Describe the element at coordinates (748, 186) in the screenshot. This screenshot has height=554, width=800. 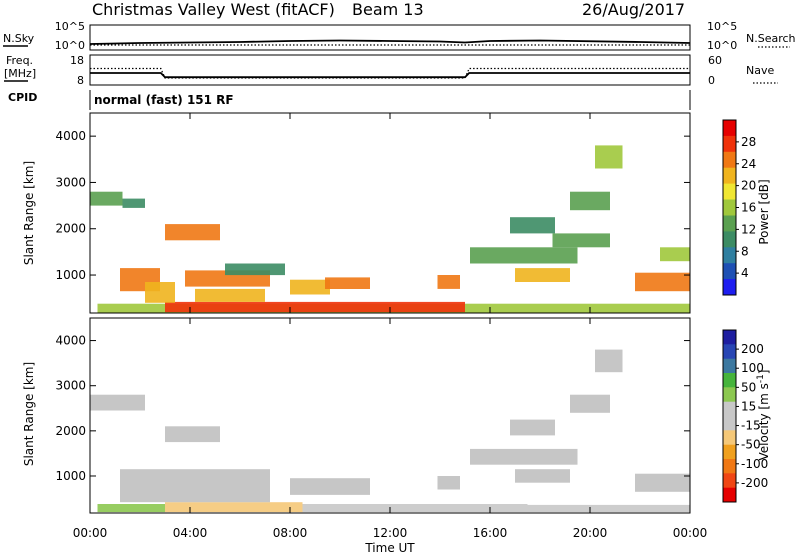
I see `power-colorbar-tick-label: 20` at that location.